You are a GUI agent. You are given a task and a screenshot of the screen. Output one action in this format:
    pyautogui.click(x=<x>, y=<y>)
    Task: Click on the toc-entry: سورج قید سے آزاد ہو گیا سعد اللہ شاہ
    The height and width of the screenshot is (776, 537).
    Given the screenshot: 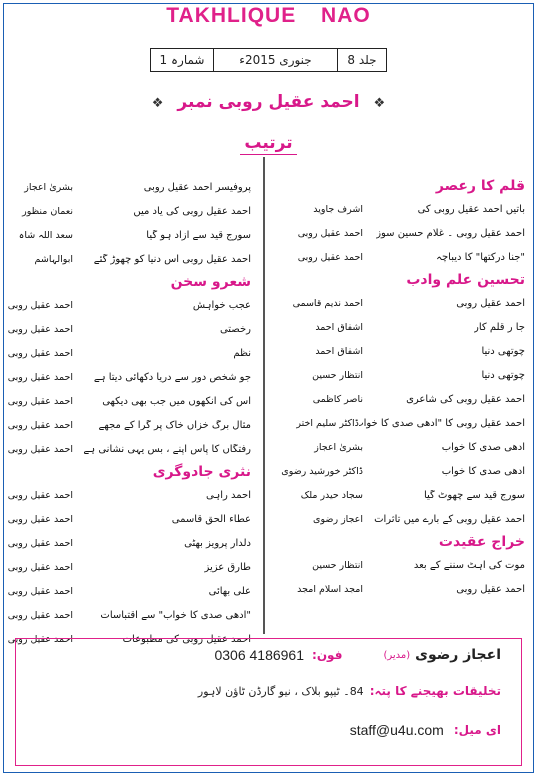 What is the action you would take?
    pyautogui.click(x=131, y=235)
    